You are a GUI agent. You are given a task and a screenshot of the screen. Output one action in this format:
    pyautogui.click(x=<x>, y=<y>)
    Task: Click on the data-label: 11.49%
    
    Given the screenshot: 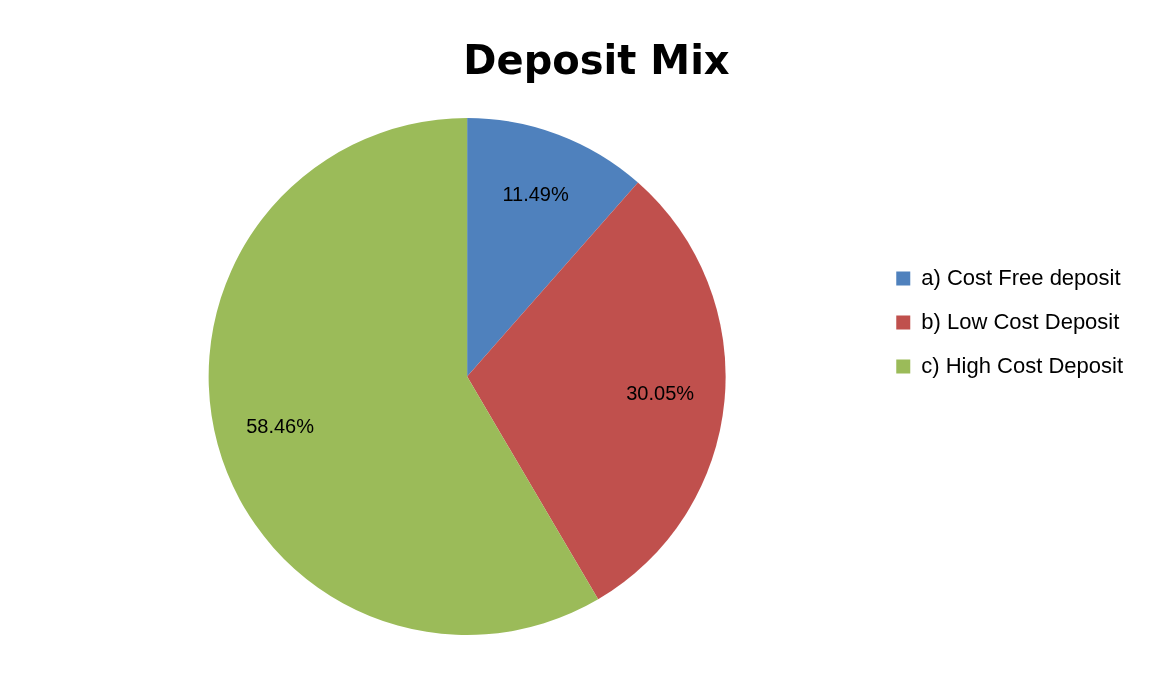 What is the action you would take?
    pyautogui.click(x=535, y=193)
    